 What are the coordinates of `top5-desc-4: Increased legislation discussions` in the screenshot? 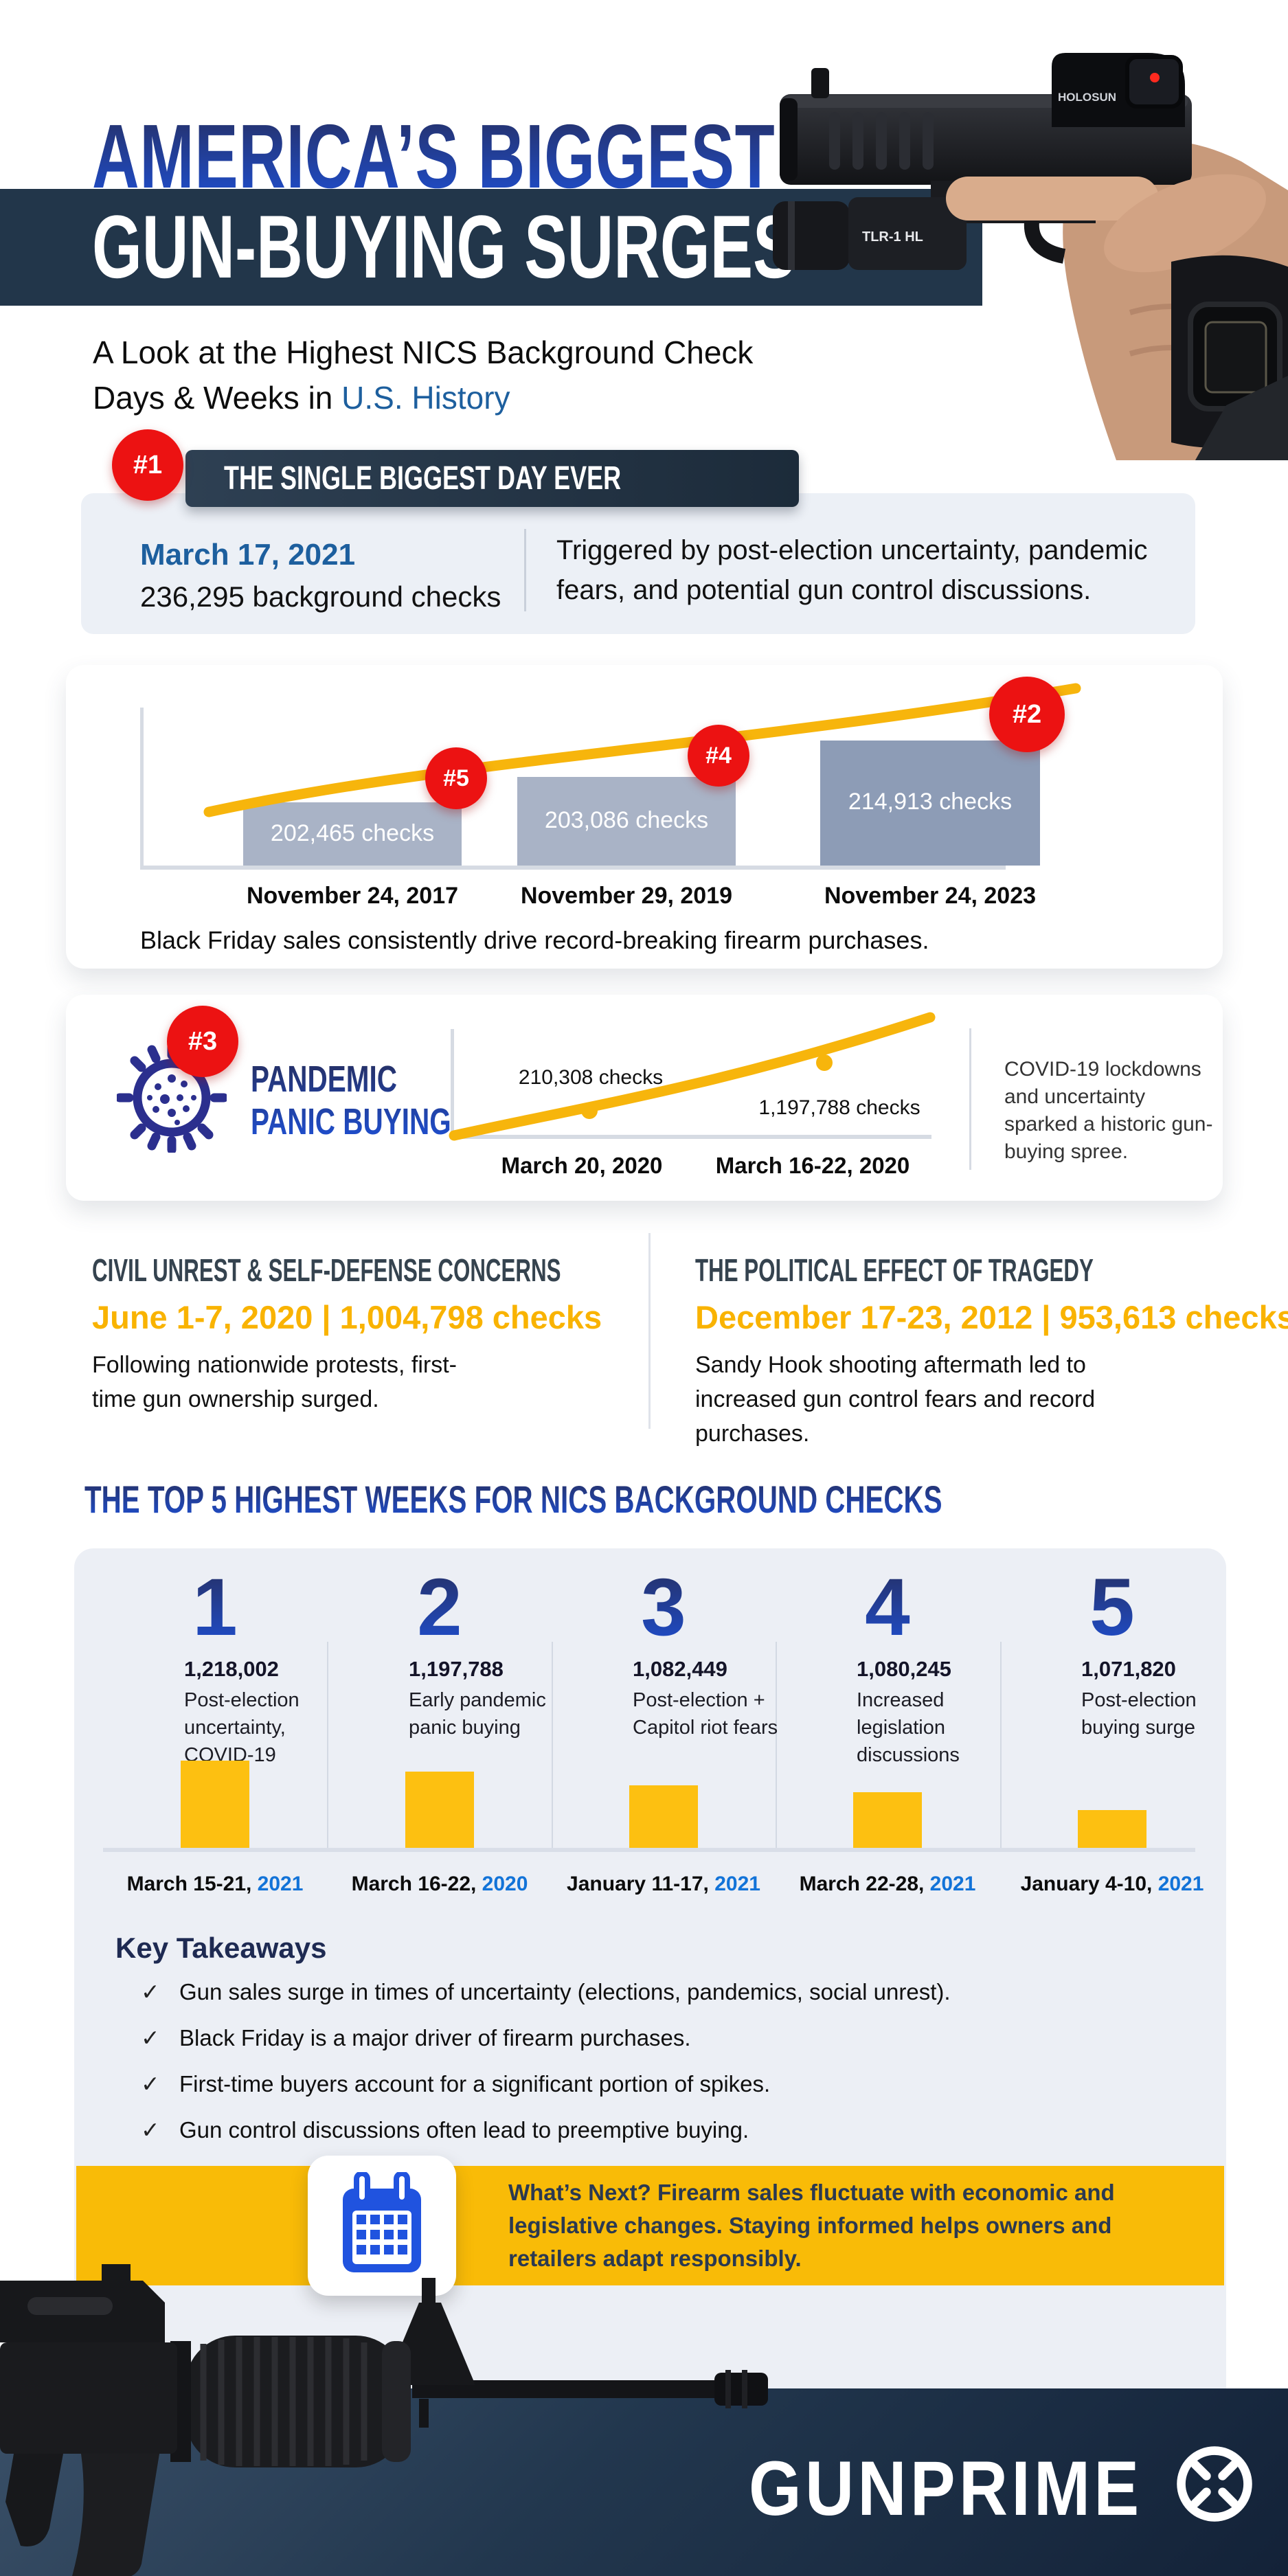 It's located at (908, 1727).